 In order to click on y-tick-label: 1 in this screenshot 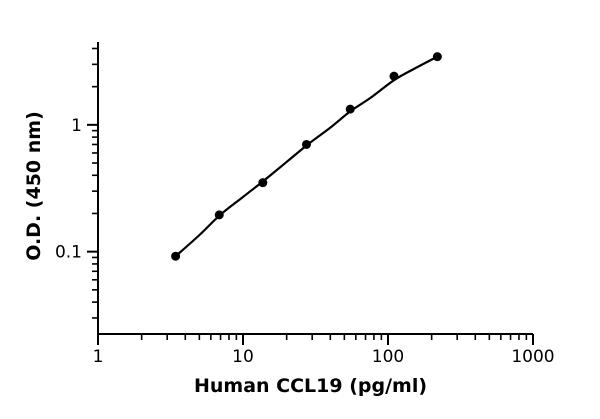, I will do `click(76, 126)`.